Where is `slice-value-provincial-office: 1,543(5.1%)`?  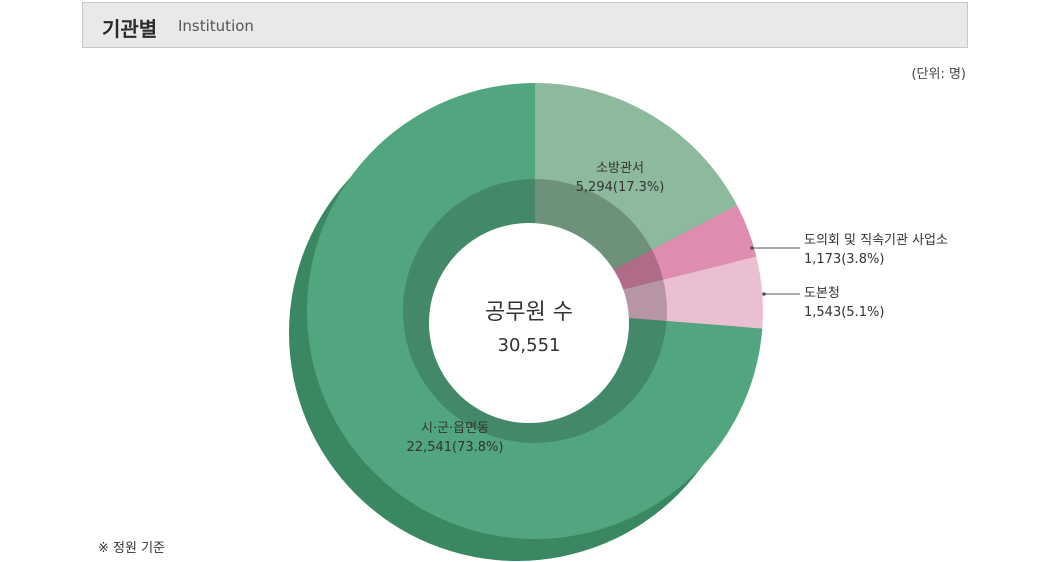
slice-value-provincial-office: 1,543(5.1%) is located at coordinates (844, 312).